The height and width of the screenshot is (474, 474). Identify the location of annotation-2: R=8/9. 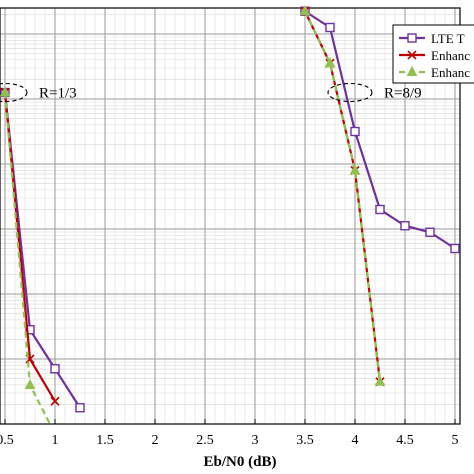
(374, 92).